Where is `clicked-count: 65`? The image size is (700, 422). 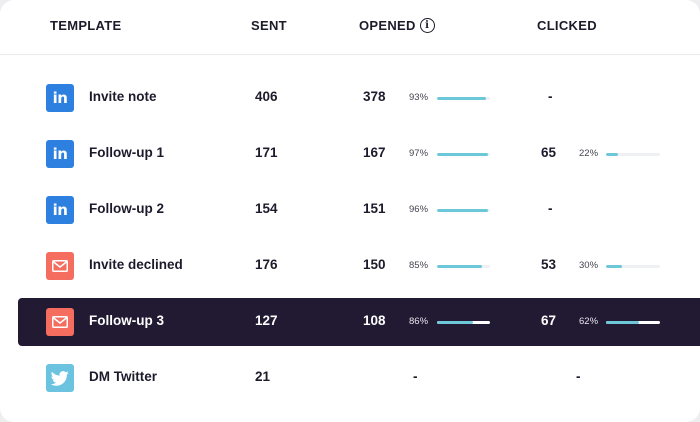 clicked-count: 65 is located at coordinates (549, 152).